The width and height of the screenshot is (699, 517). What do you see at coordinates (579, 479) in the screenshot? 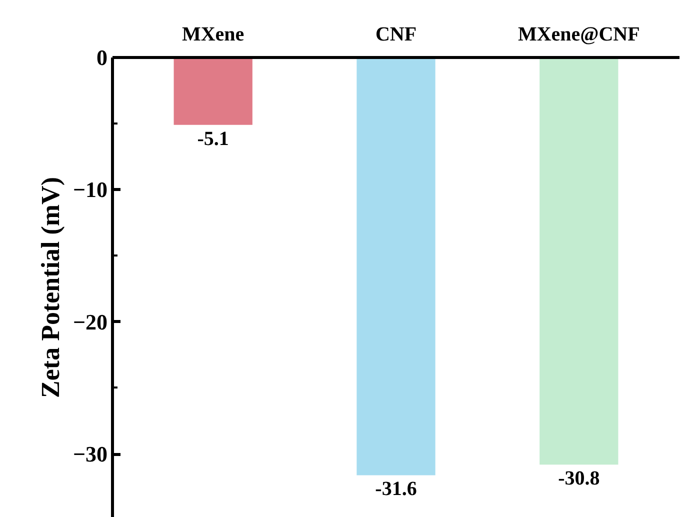
I see `data-label: -30.8` at bounding box center [579, 479].